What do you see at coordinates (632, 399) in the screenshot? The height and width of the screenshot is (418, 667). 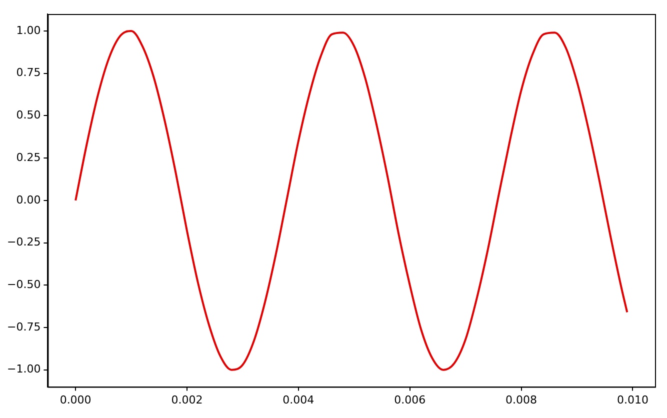 I see `x-tick-label: 0.010` at bounding box center [632, 399].